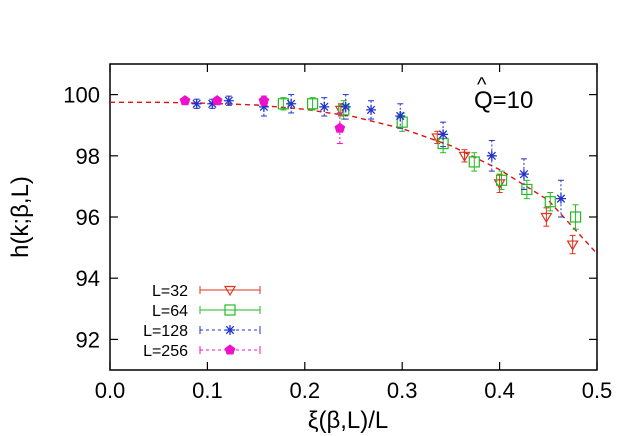 The width and height of the screenshot is (623, 436). Describe the element at coordinates (202, 321) in the screenshot. I see `legend: L=32 L=64 L=128 L=256` at that location.